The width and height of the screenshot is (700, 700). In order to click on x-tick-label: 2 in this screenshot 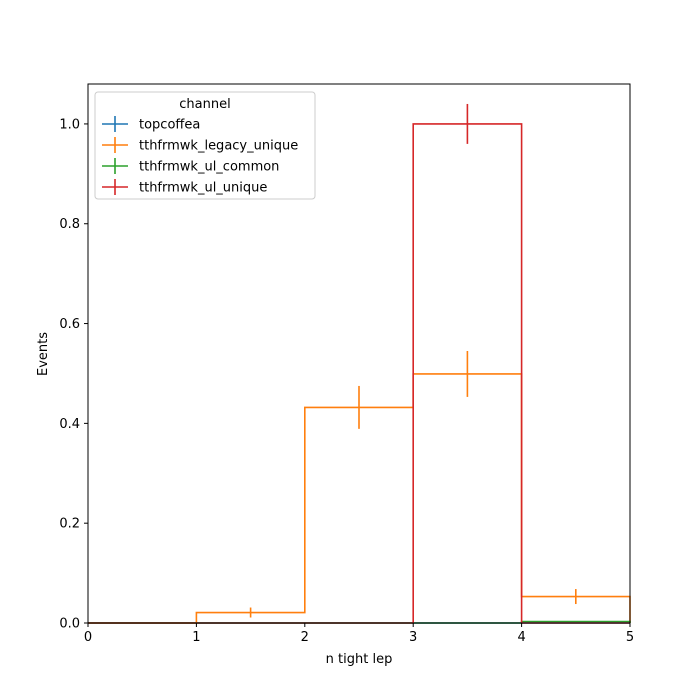, I will do `click(305, 637)`.